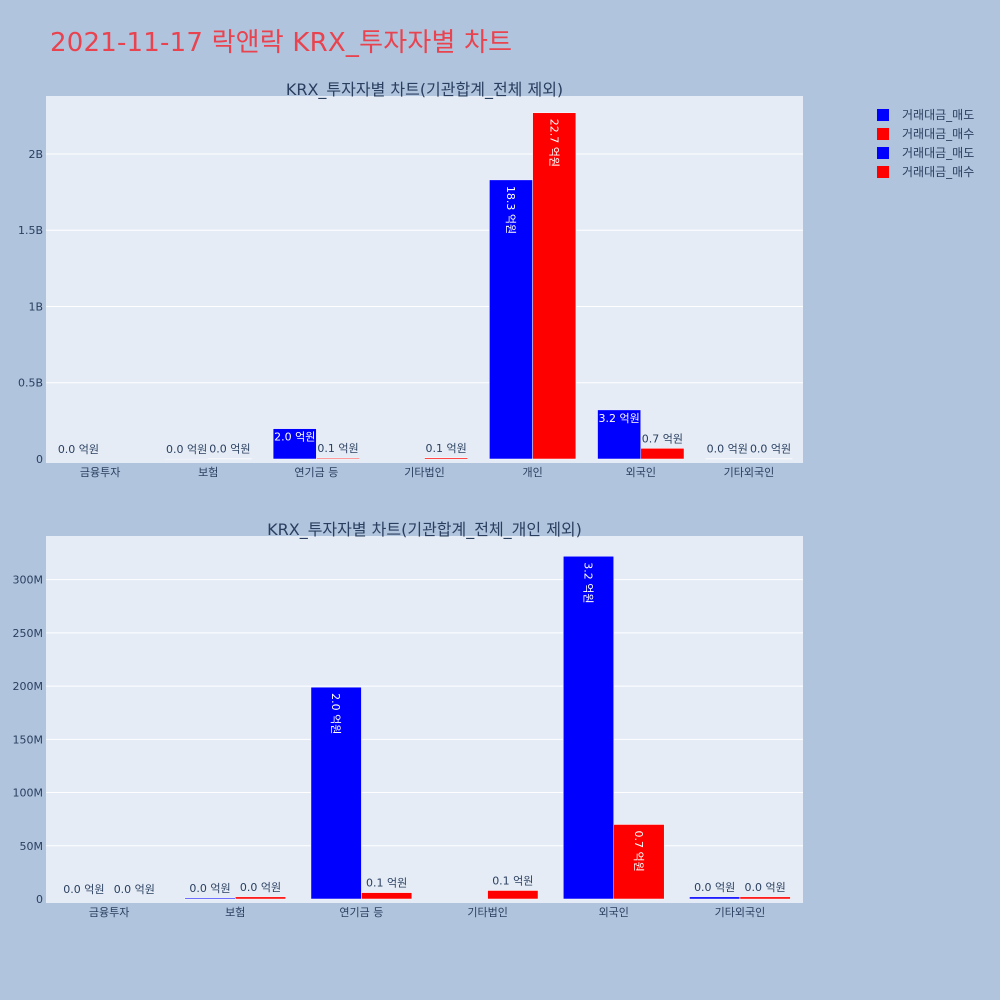 Image resolution: width=1000 pixels, height=1000 pixels. What do you see at coordinates (35, 154) in the screenshot?
I see `y-tick-label: 2B` at bounding box center [35, 154].